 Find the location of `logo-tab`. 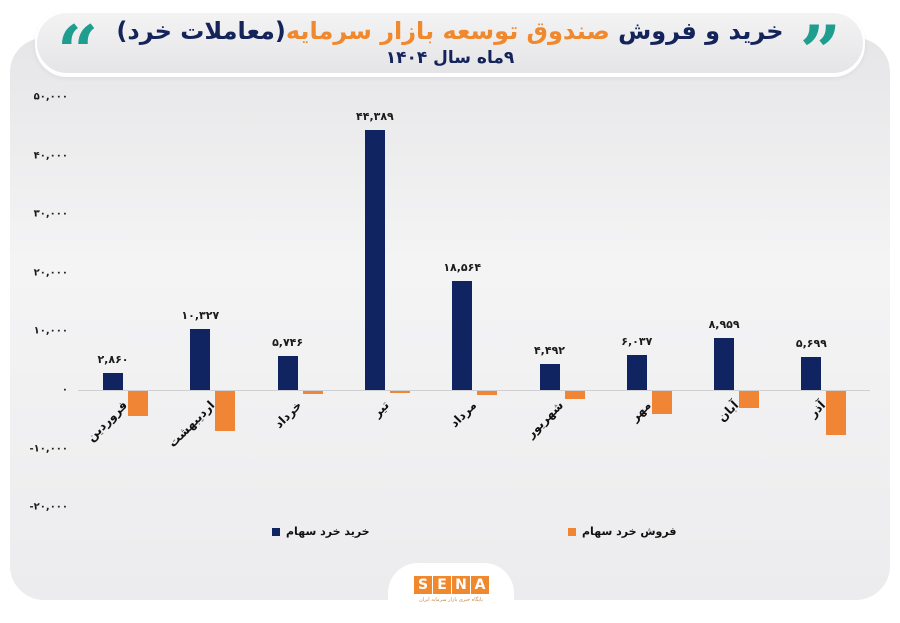

logo-tab is located at coordinates (451, 593).